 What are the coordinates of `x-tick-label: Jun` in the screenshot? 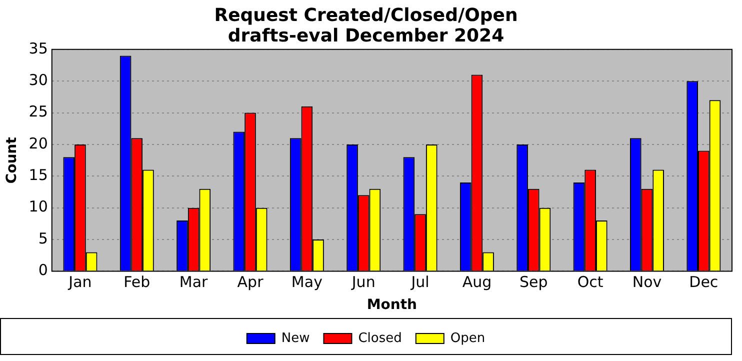 It's located at (363, 282).